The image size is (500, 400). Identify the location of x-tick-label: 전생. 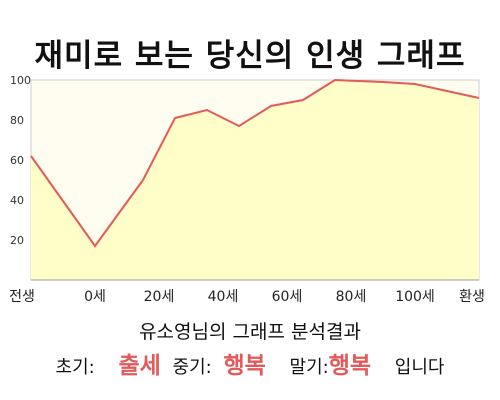
(22, 297).